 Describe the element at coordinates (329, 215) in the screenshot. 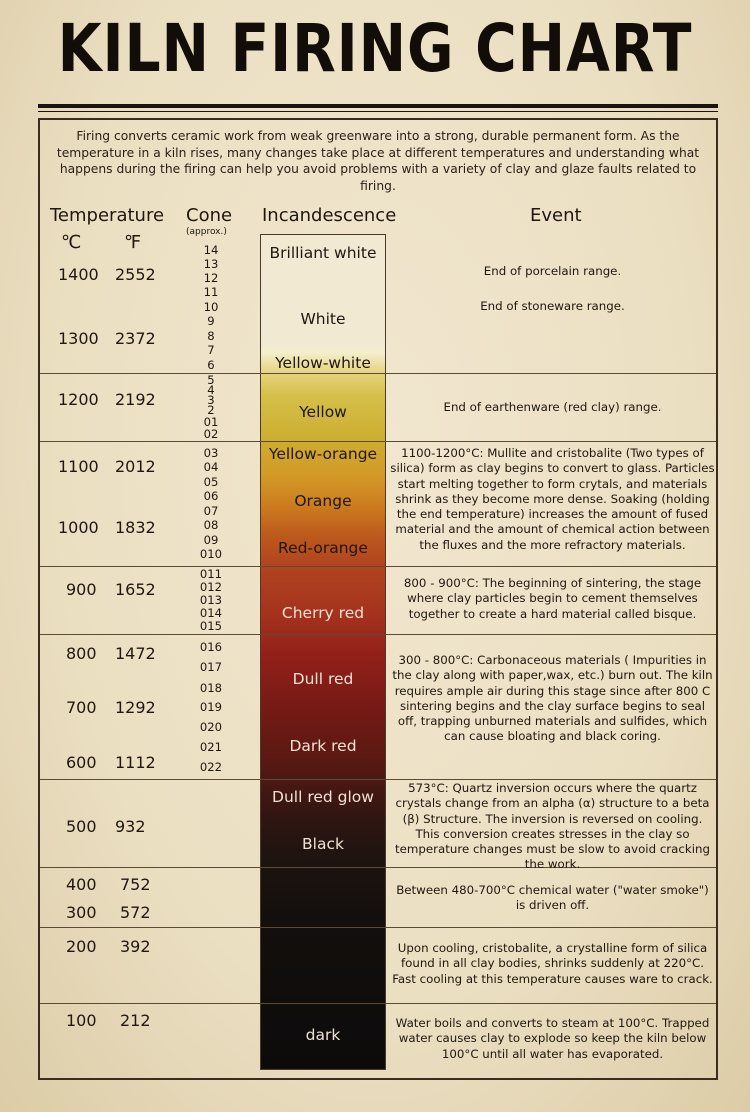

I see `header-incandescence: Incandescence` at that location.